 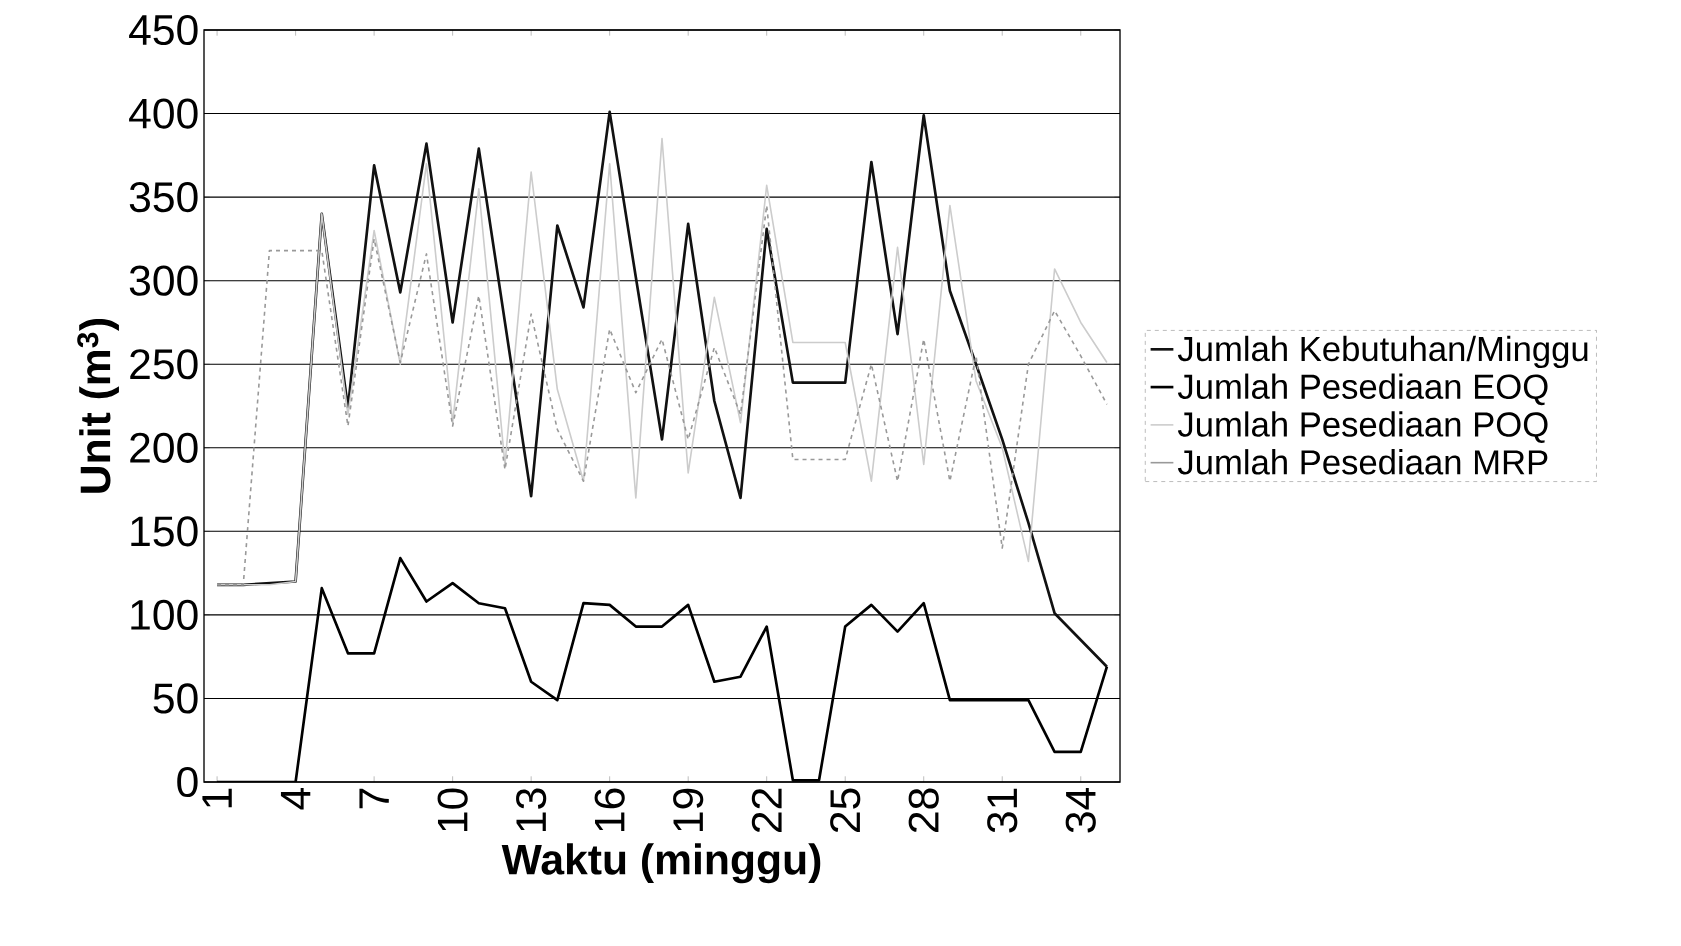 I want to click on y-tick-label: 50, so click(x=175, y=698).